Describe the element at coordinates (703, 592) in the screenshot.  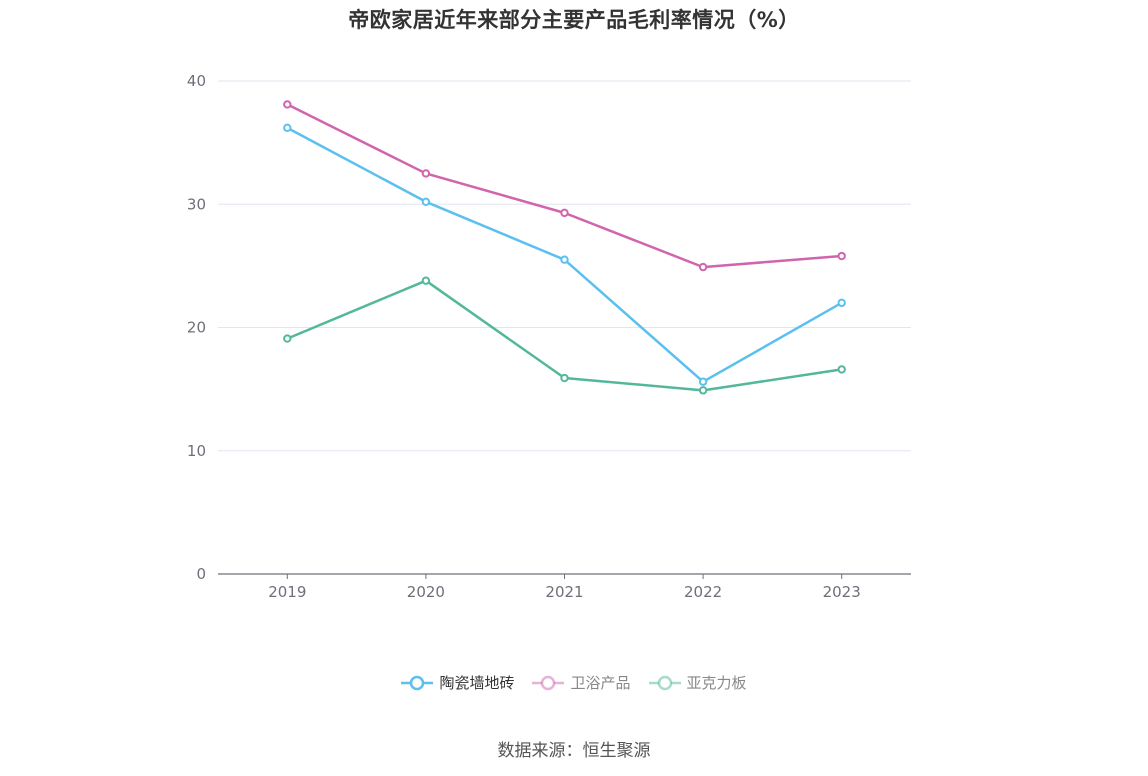
I see `x-tick-label: 2022` at that location.